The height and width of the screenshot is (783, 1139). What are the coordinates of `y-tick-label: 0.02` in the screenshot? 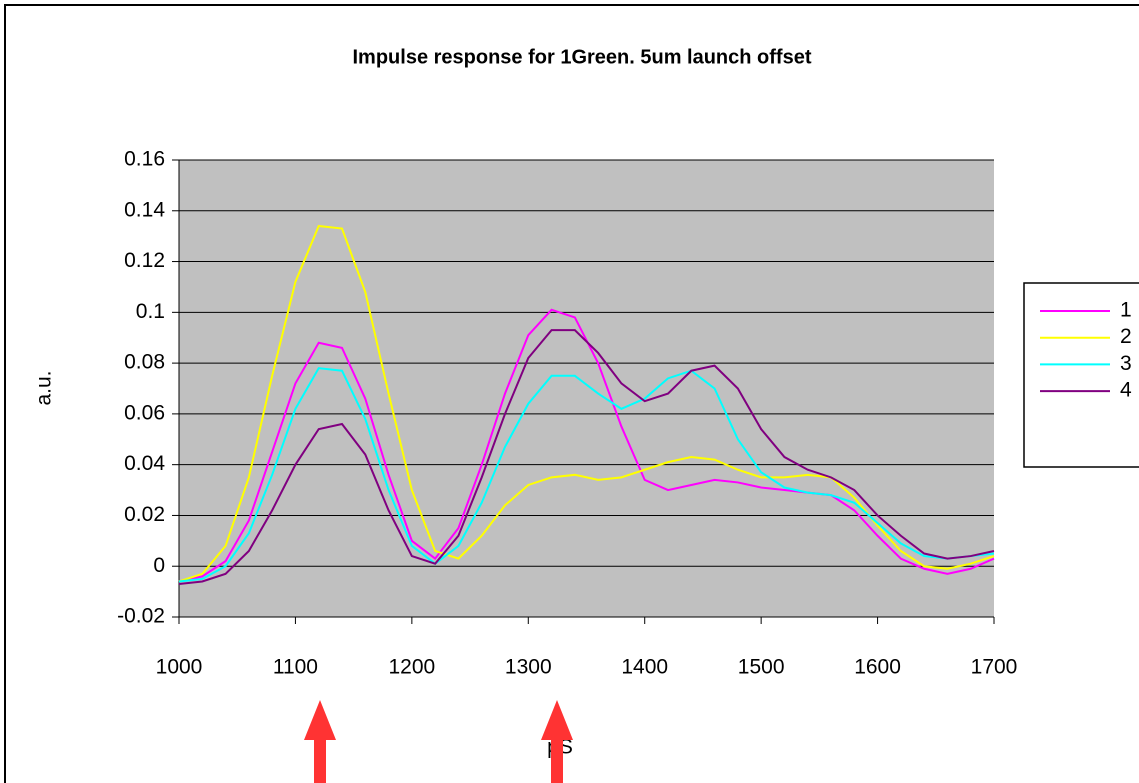 It's located at (144, 514).